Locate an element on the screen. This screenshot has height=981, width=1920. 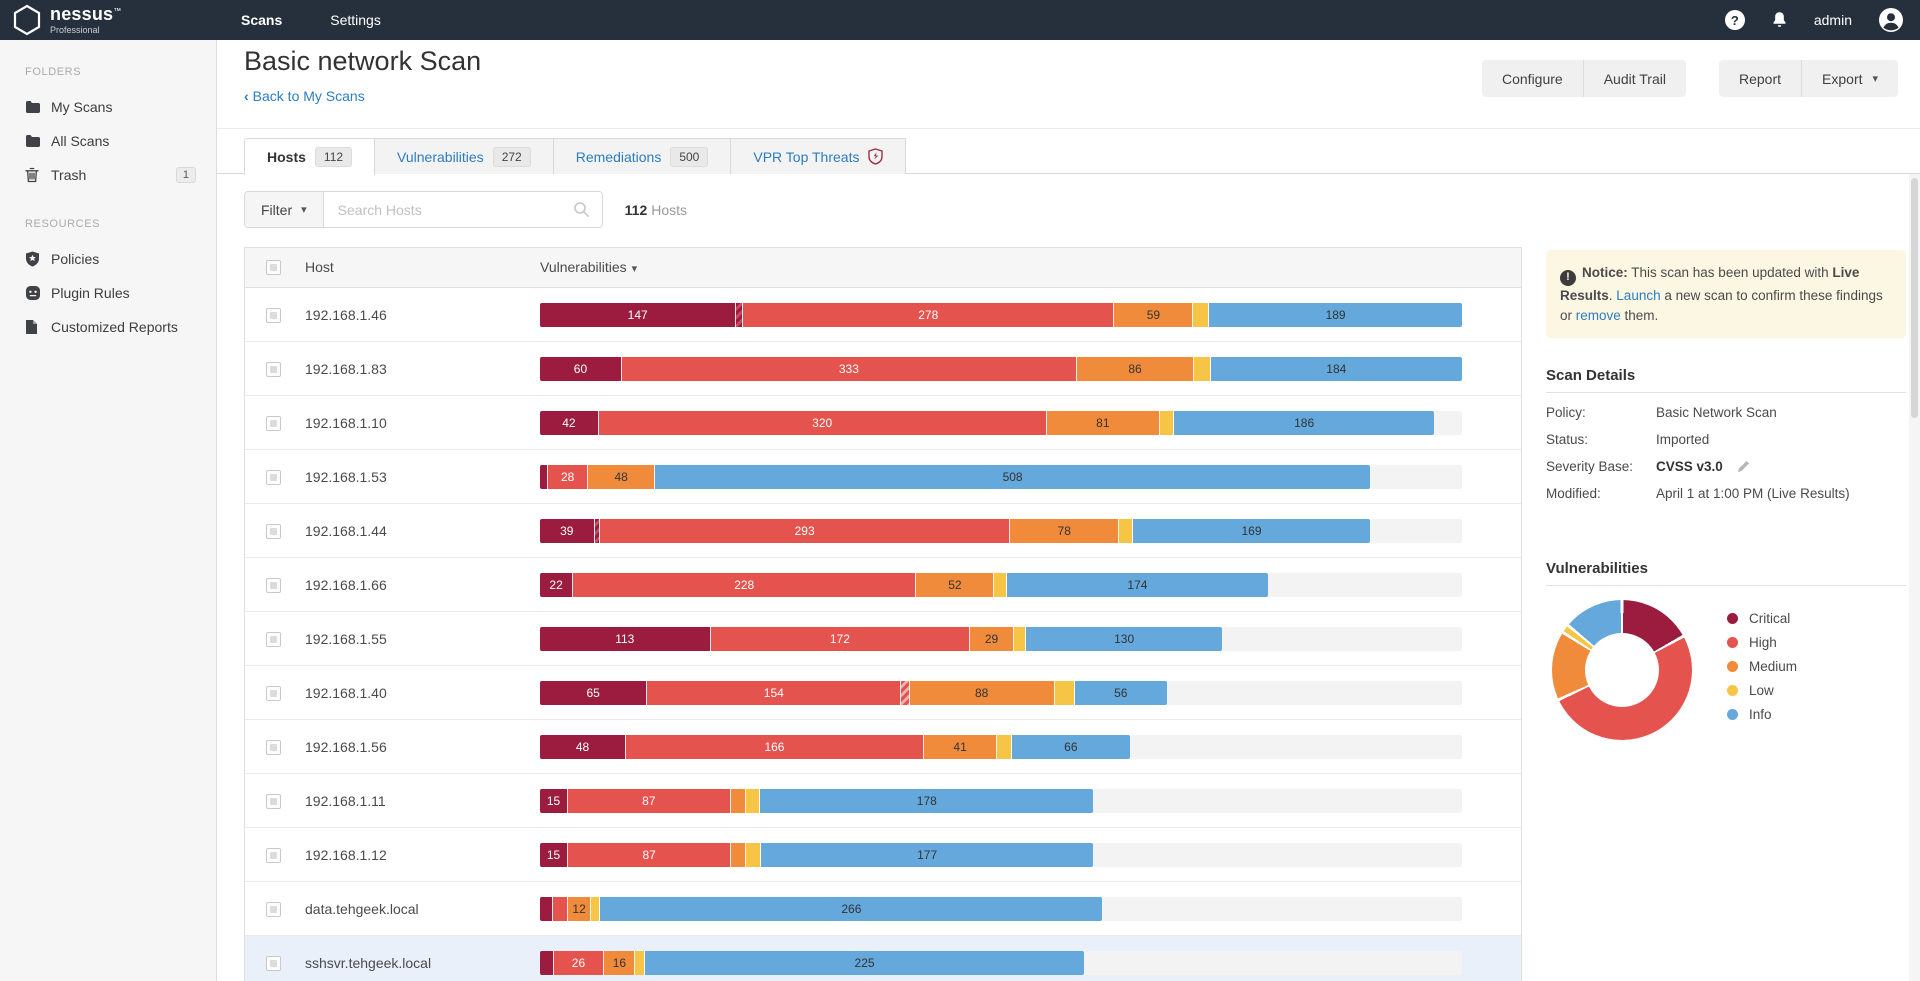
host-name: sshsvr.tehgeek.local is located at coordinates (368, 962).